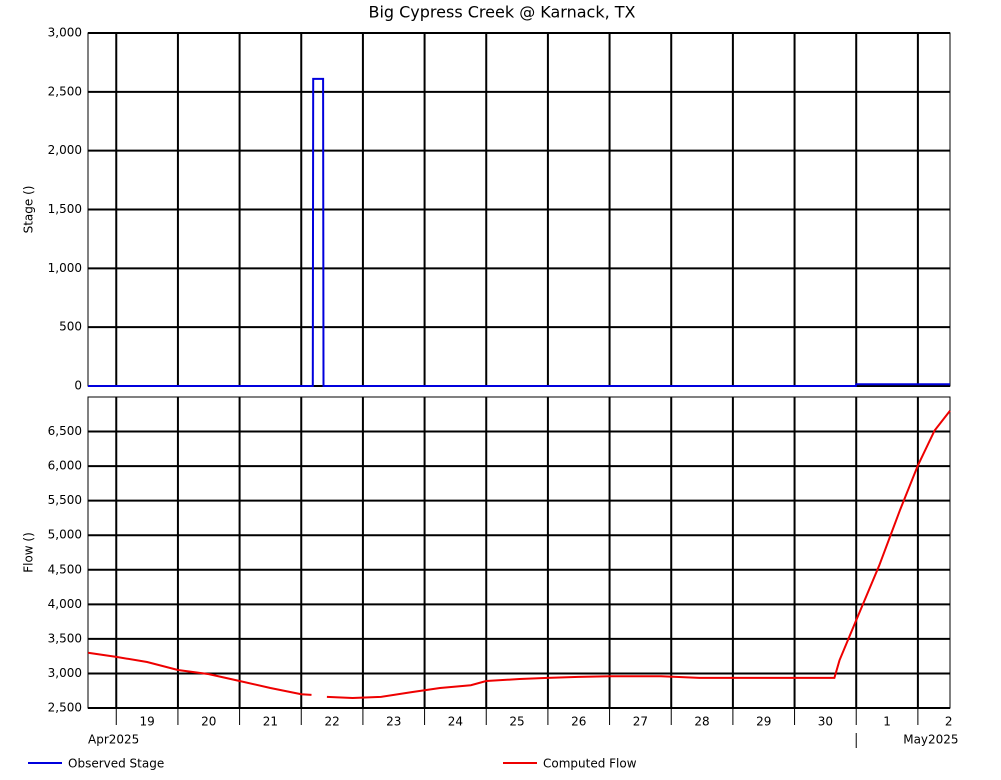  Describe the element at coordinates (930, 740) in the screenshot. I see `month-label: May2025` at that location.